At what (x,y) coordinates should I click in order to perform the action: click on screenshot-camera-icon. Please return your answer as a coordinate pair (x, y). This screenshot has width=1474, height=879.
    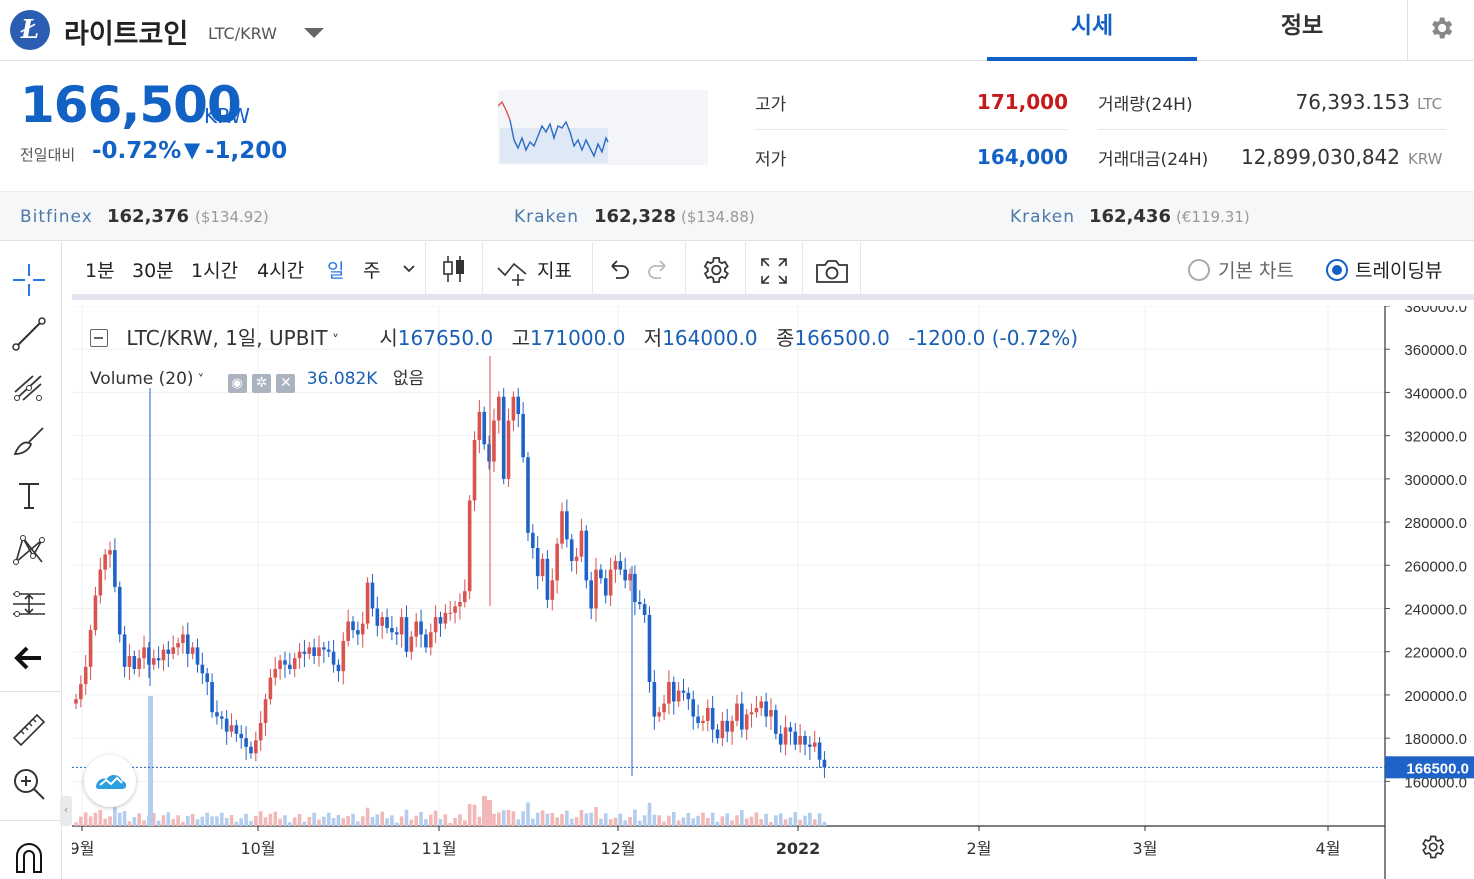
    Looking at the image, I should click on (832, 271).